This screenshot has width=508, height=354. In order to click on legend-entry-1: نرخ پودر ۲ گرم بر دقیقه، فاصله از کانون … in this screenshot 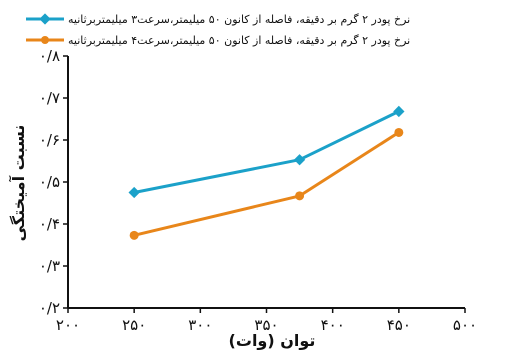, I will do `click(218, 19)`.